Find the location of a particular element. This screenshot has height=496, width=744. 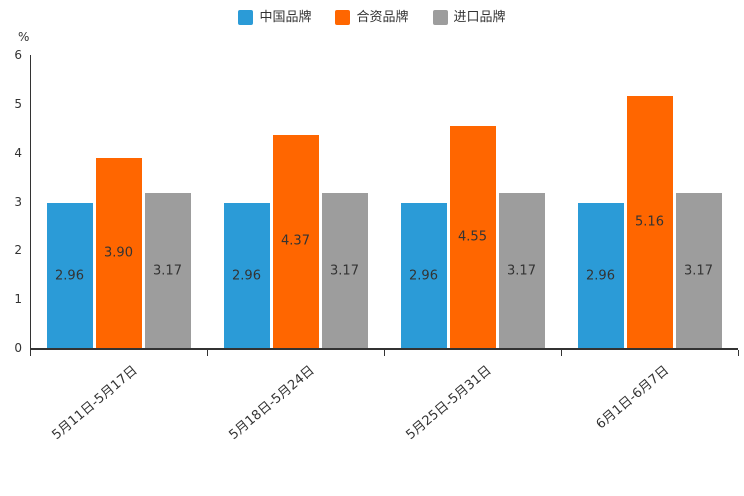

y-axis-line is located at coordinates (30, 201).